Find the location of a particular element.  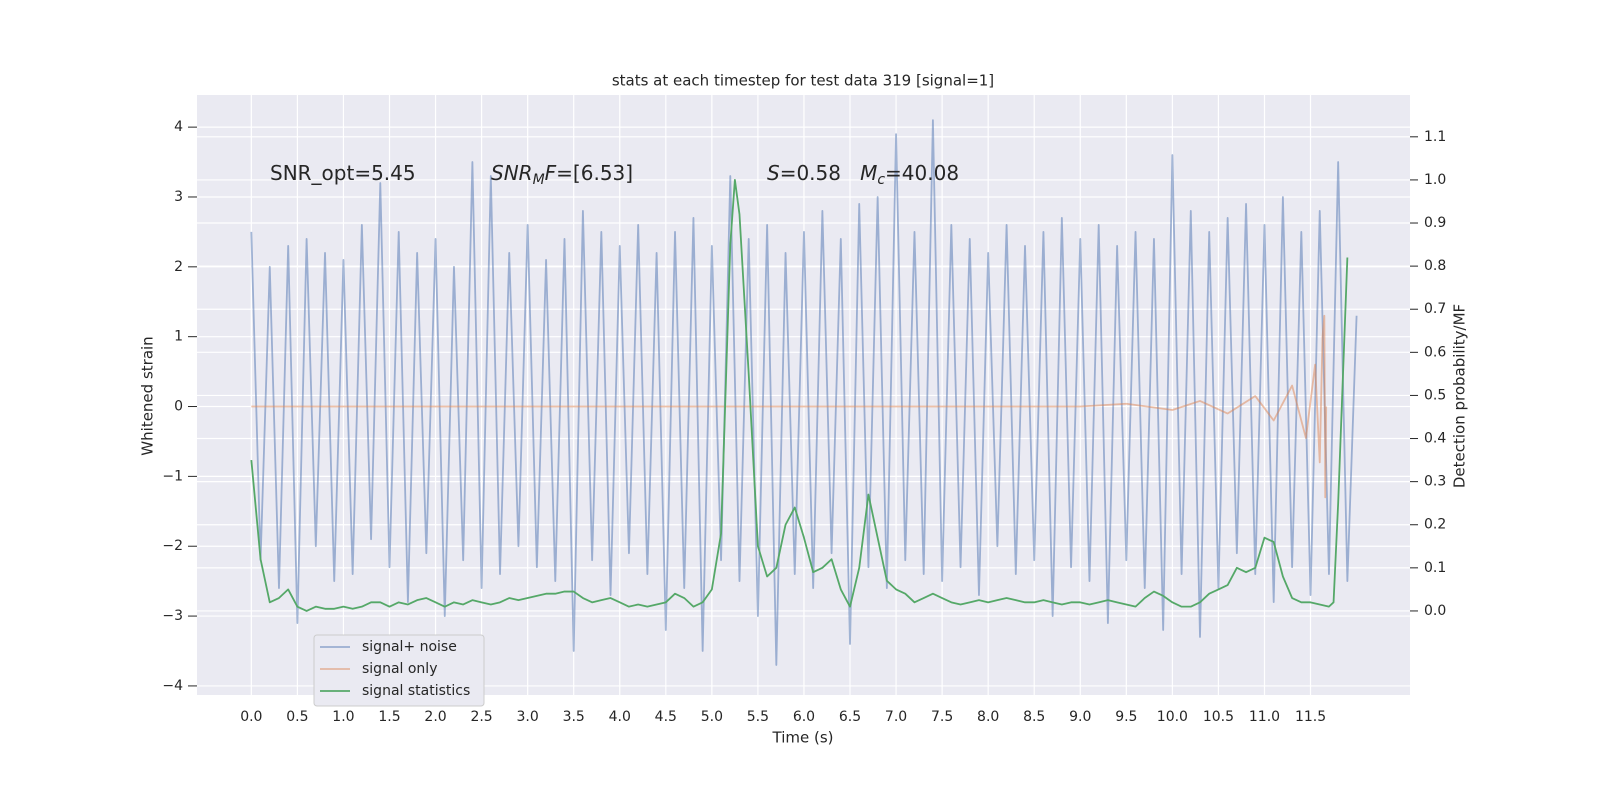

x-tick-label: 9.5 is located at coordinates (1126, 717).